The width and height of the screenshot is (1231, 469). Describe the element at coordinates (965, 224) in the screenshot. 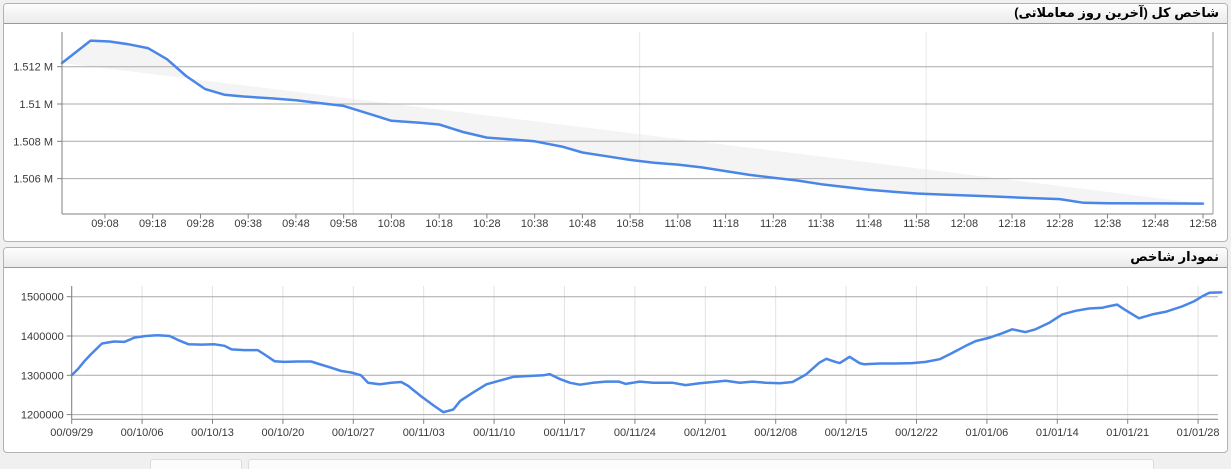

I see `tick-label: 12:08` at that location.